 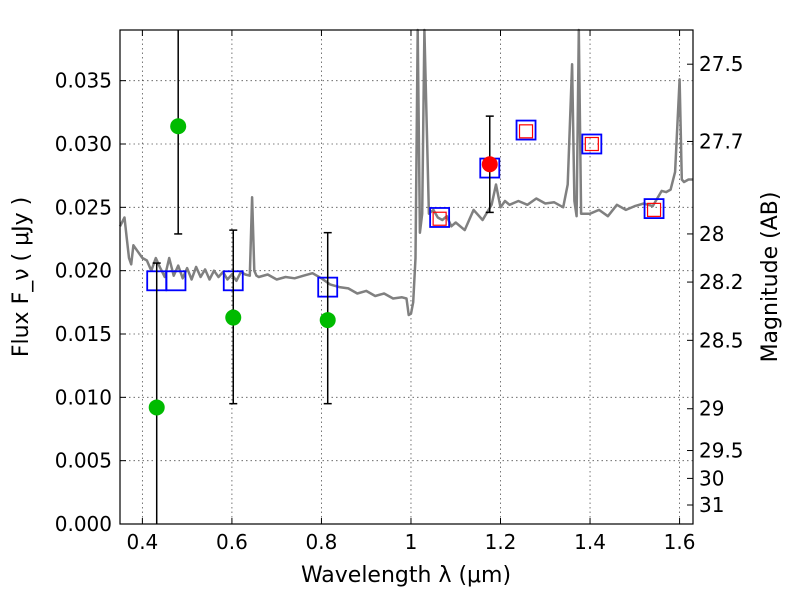 What do you see at coordinates (489, 164) in the screenshot?
I see `detection-point` at bounding box center [489, 164].